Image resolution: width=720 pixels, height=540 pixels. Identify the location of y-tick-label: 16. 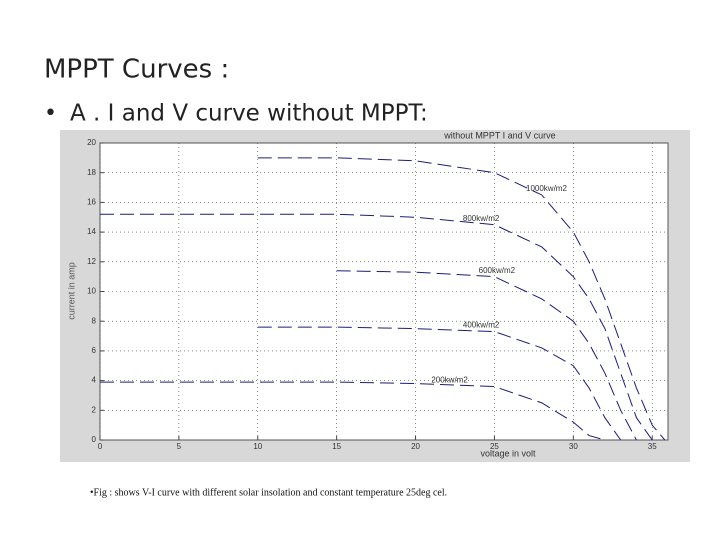
(91, 202).